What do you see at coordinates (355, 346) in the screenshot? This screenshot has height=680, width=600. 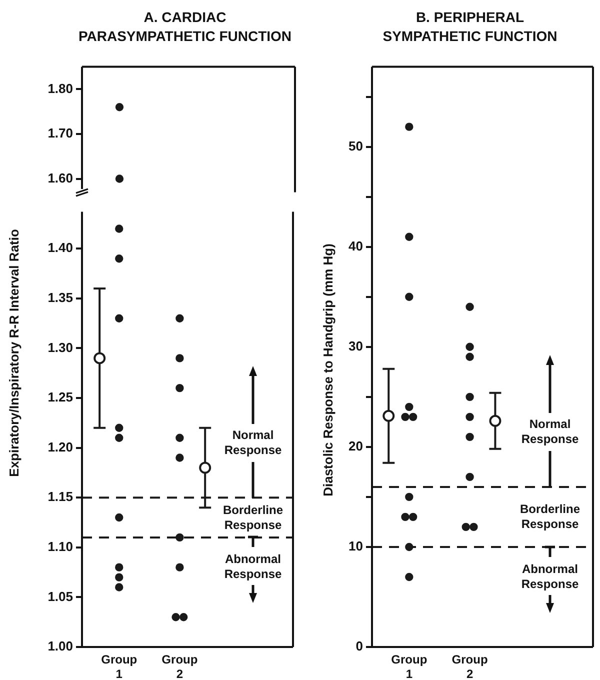 I see `y-tick-label: 30` at bounding box center [355, 346].